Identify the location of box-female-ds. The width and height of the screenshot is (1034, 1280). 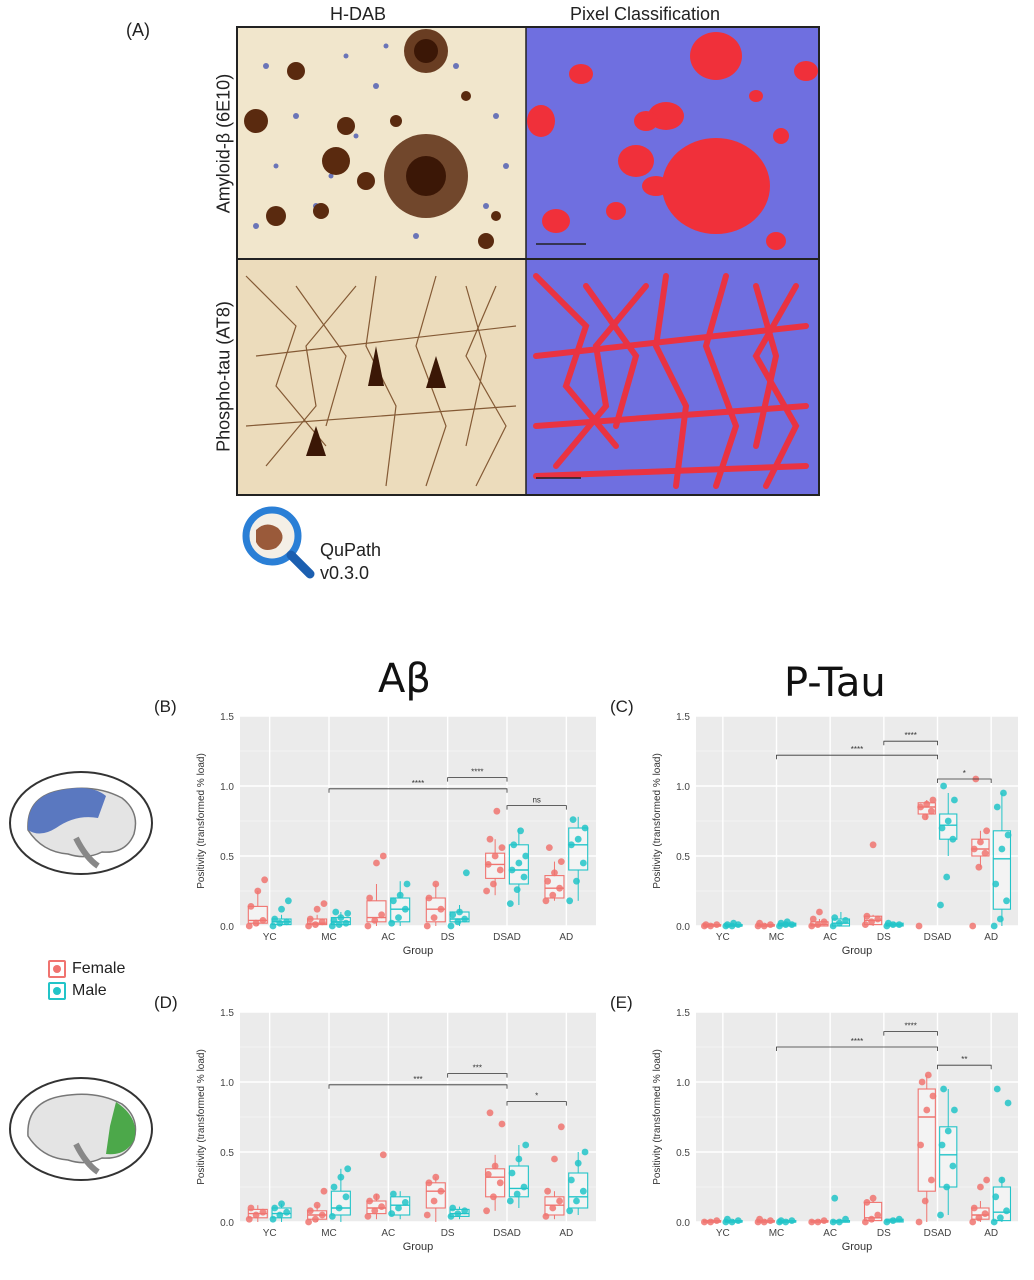
(872, 884).